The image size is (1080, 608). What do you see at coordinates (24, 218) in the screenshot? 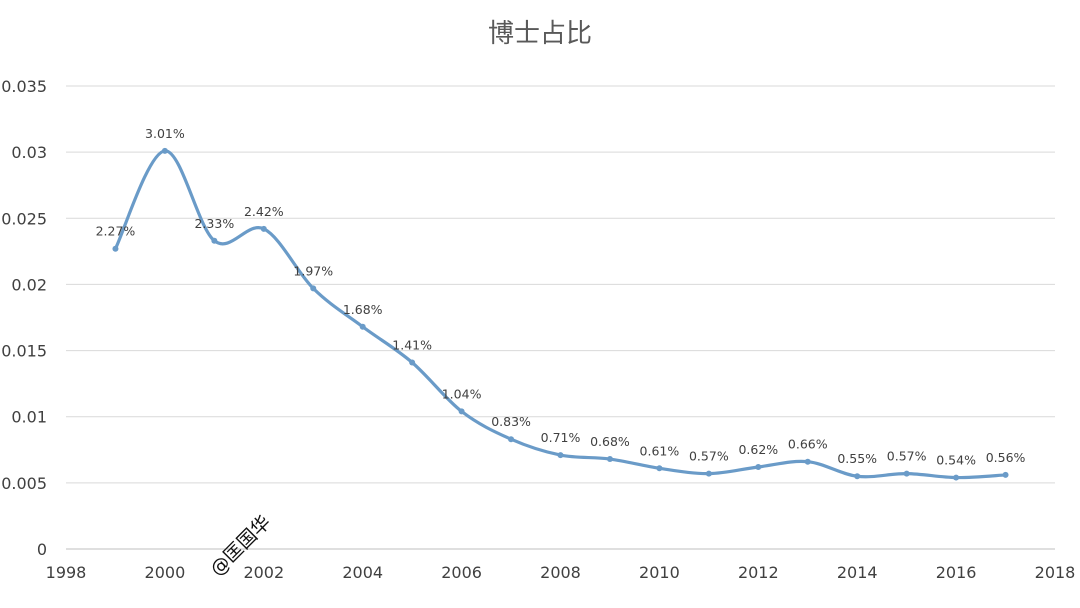
I see `y-tick-label: 0.025` at bounding box center [24, 218].